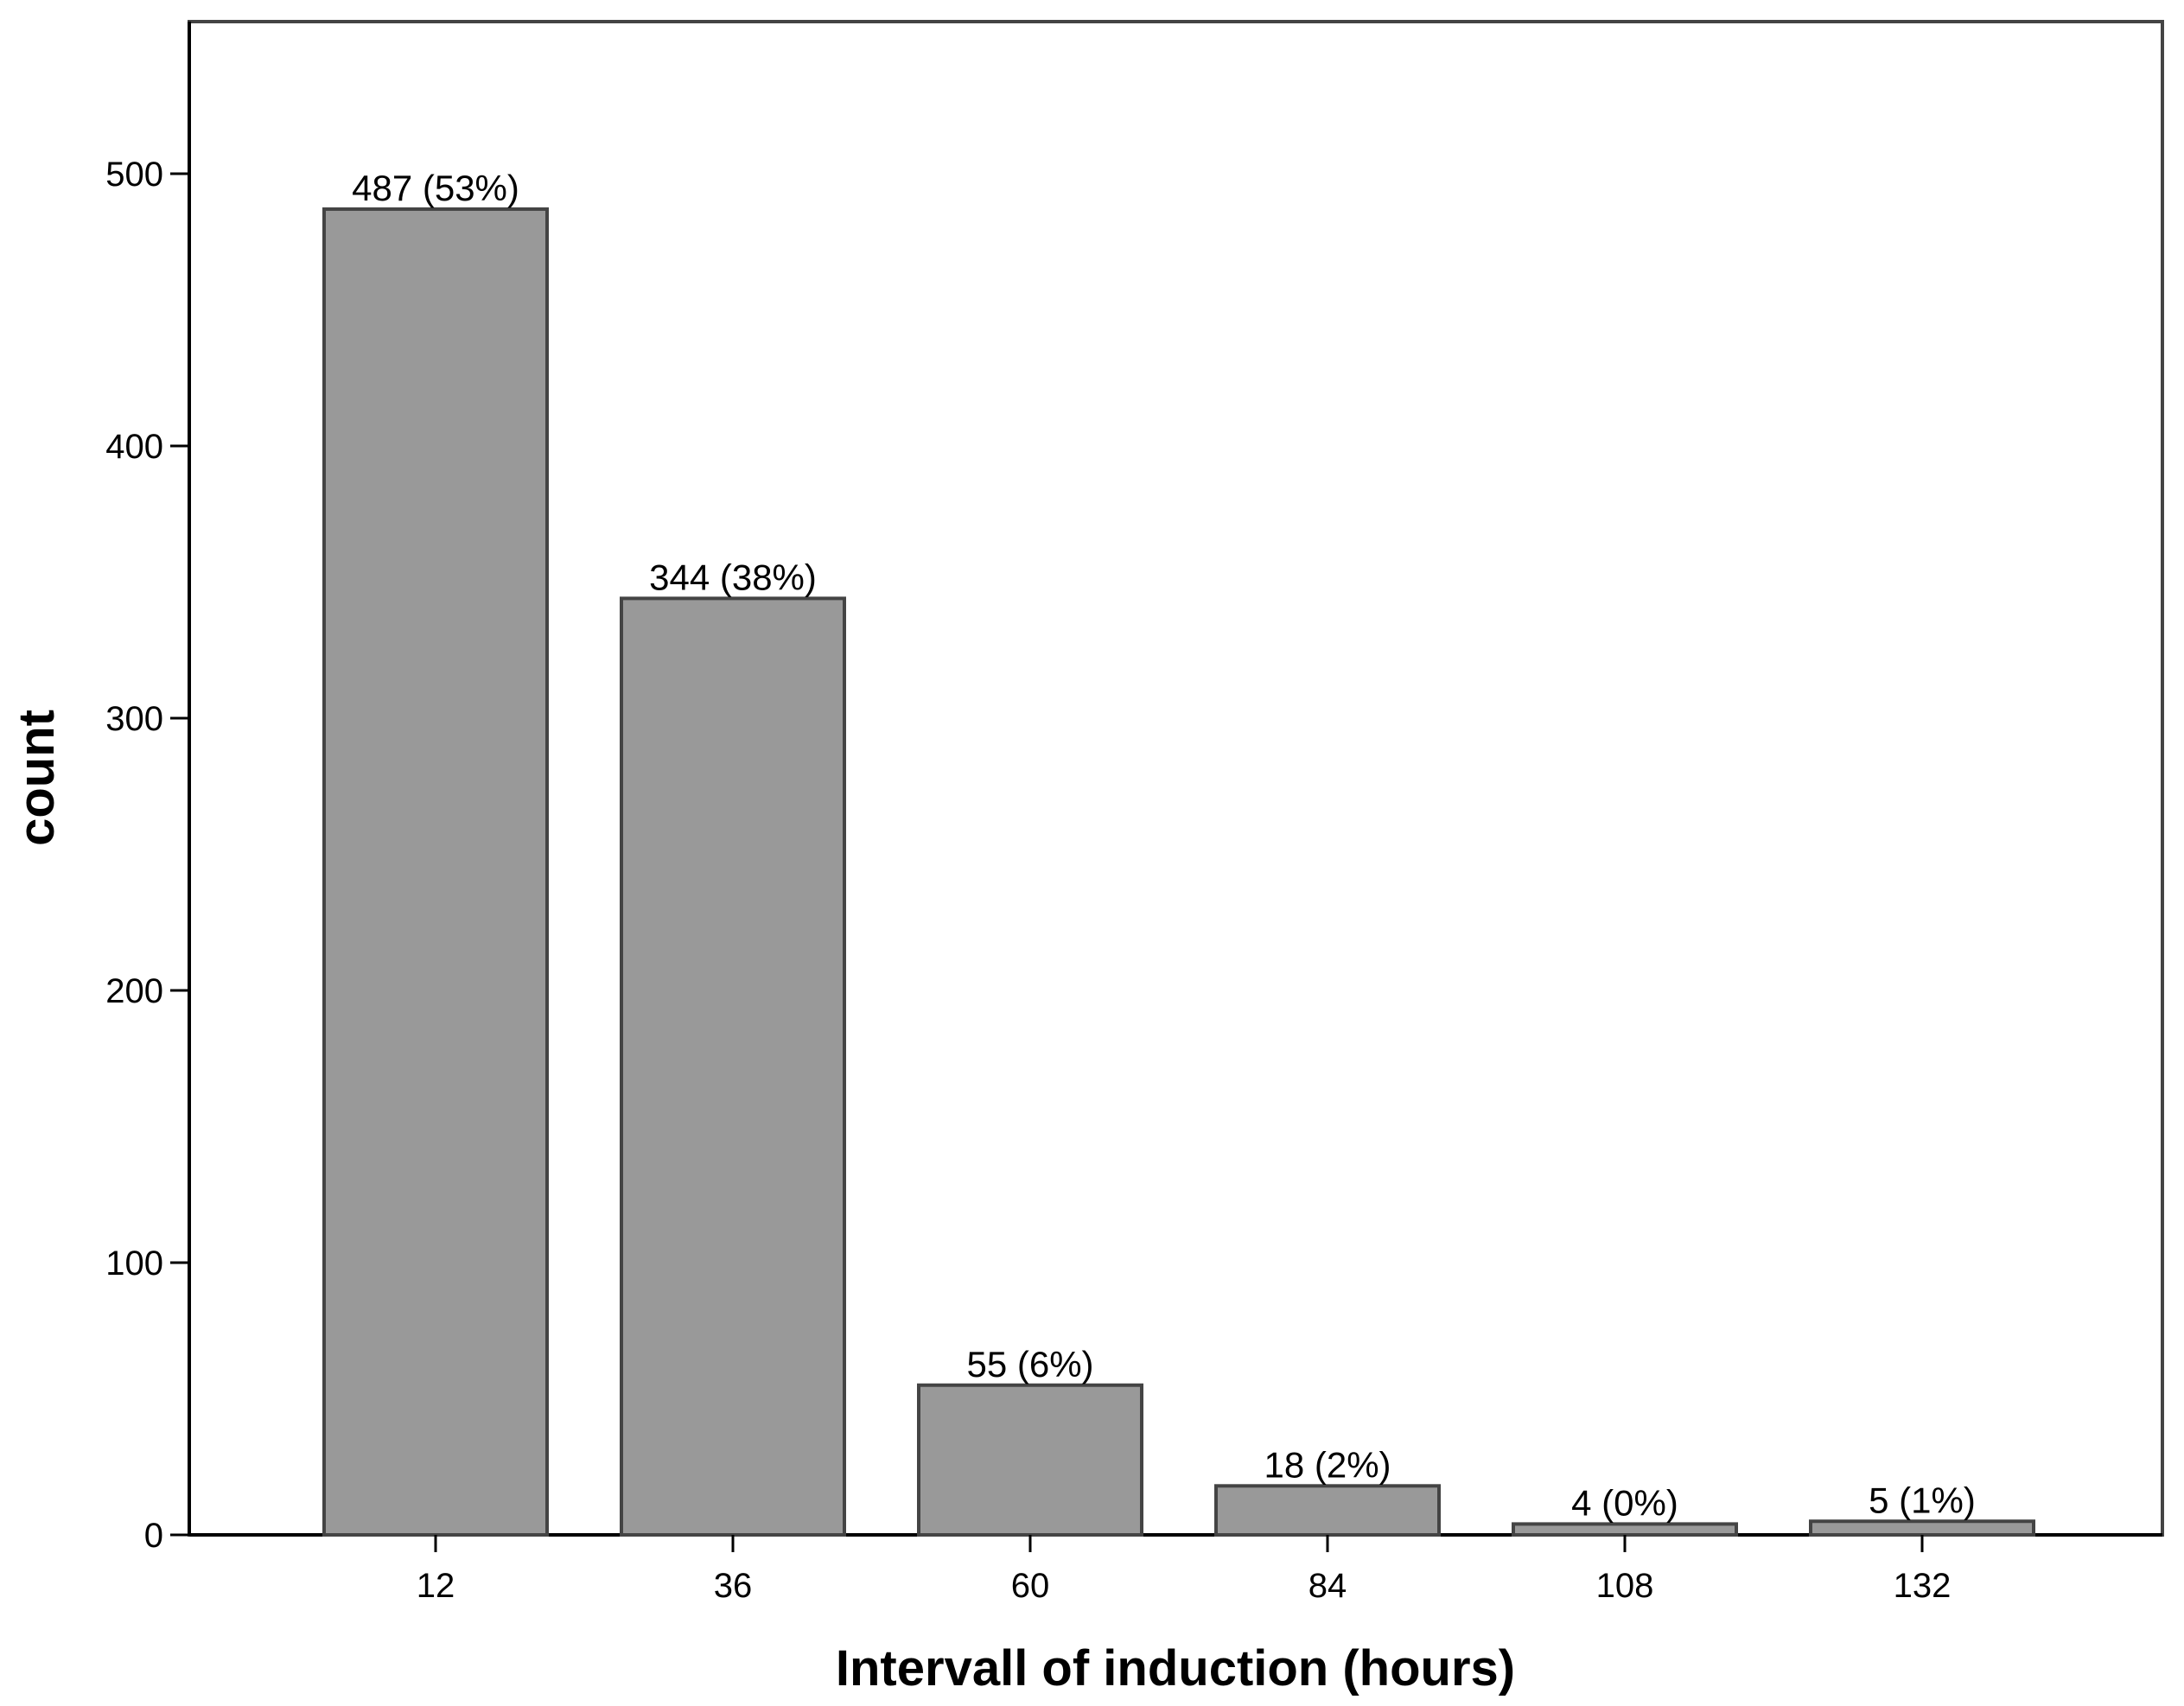  Describe the element at coordinates (134, 1263) in the screenshot. I see `y-tick-label: 100` at that location.